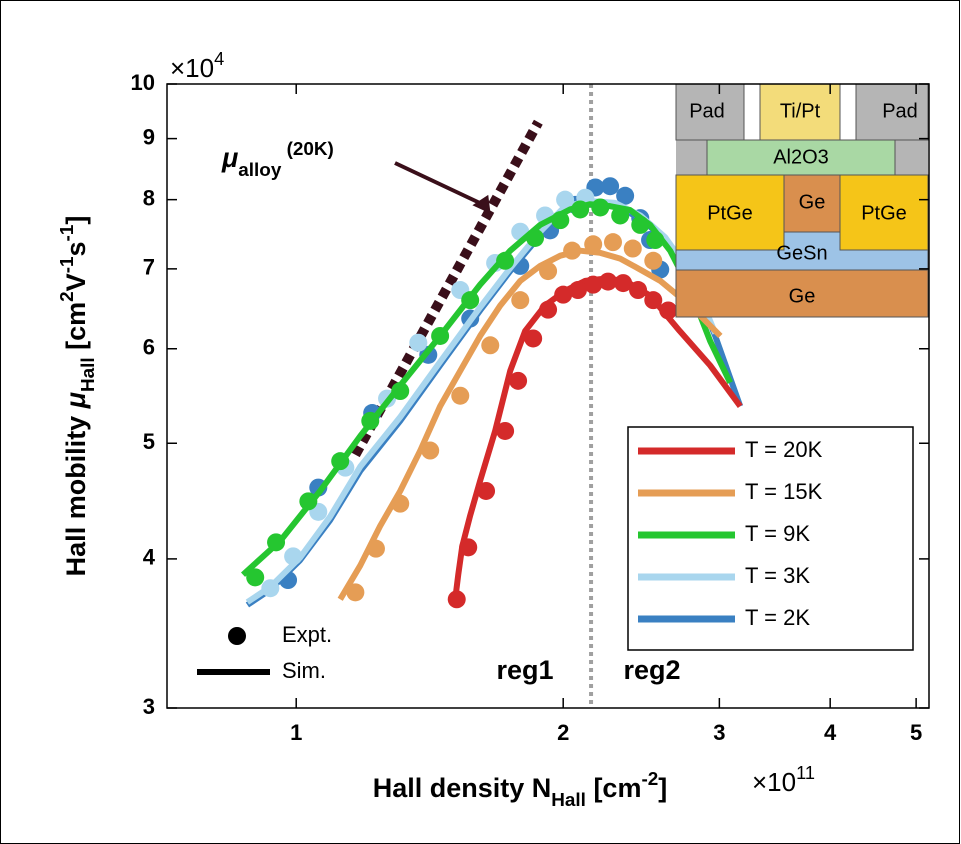 The width and height of the screenshot is (961, 844). What do you see at coordinates (916, 732) in the screenshot?
I see `x-tick-label: 5` at bounding box center [916, 732].